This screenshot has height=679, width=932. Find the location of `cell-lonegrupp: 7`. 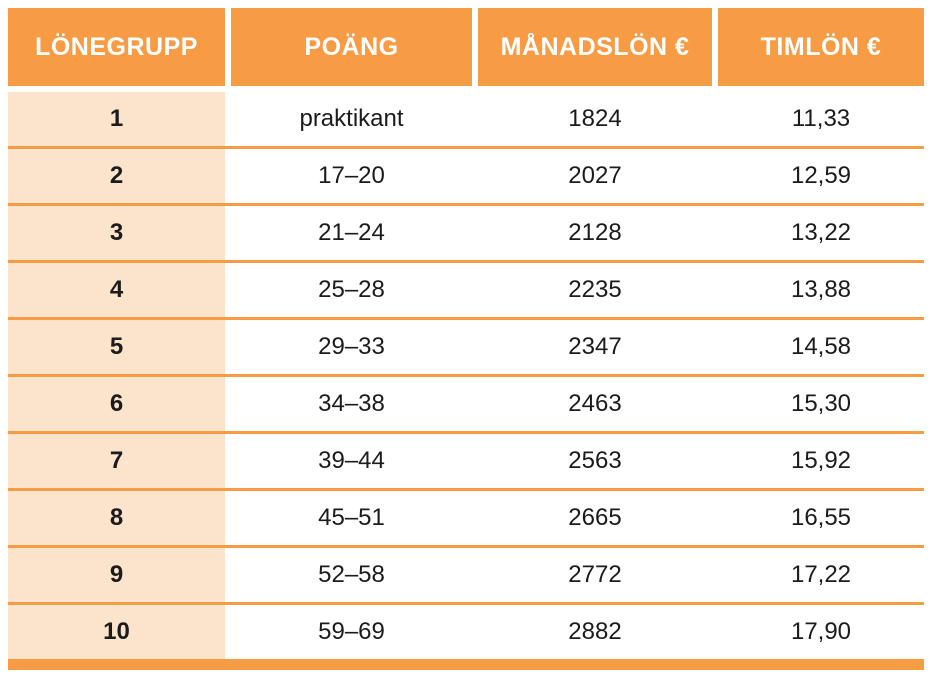

cell-lonegrupp: 7 is located at coordinates (116, 461).